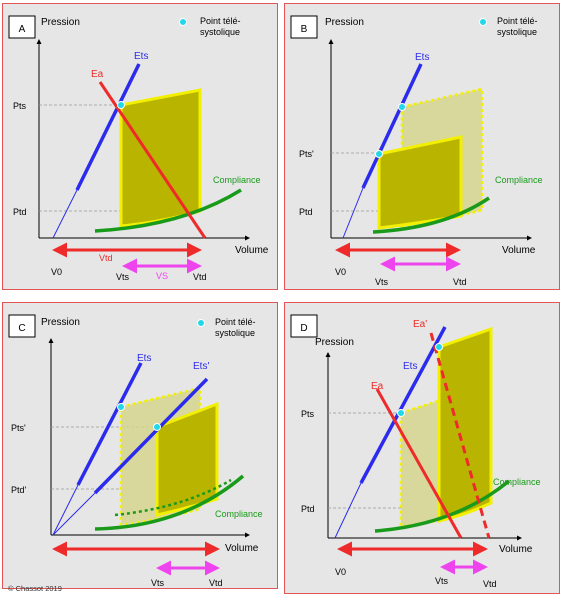 The height and width of the screenshot is (600, 562). I want to click on ets-prime-thin-line, so click(74, 514).